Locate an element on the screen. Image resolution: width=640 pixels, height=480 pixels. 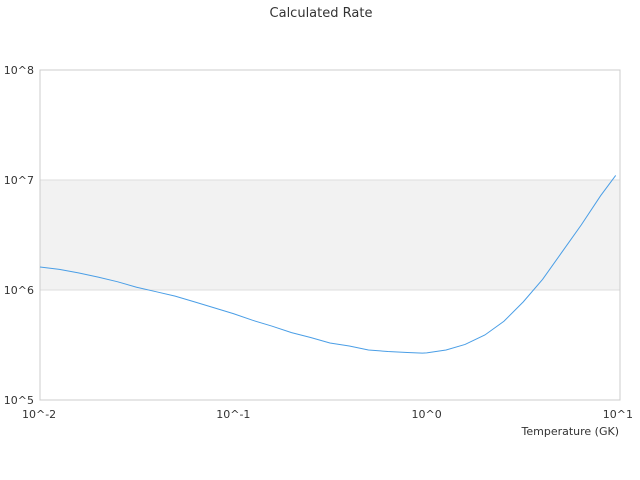
y-tick-label-1: 10^6 is located at coordinates (19, 290).